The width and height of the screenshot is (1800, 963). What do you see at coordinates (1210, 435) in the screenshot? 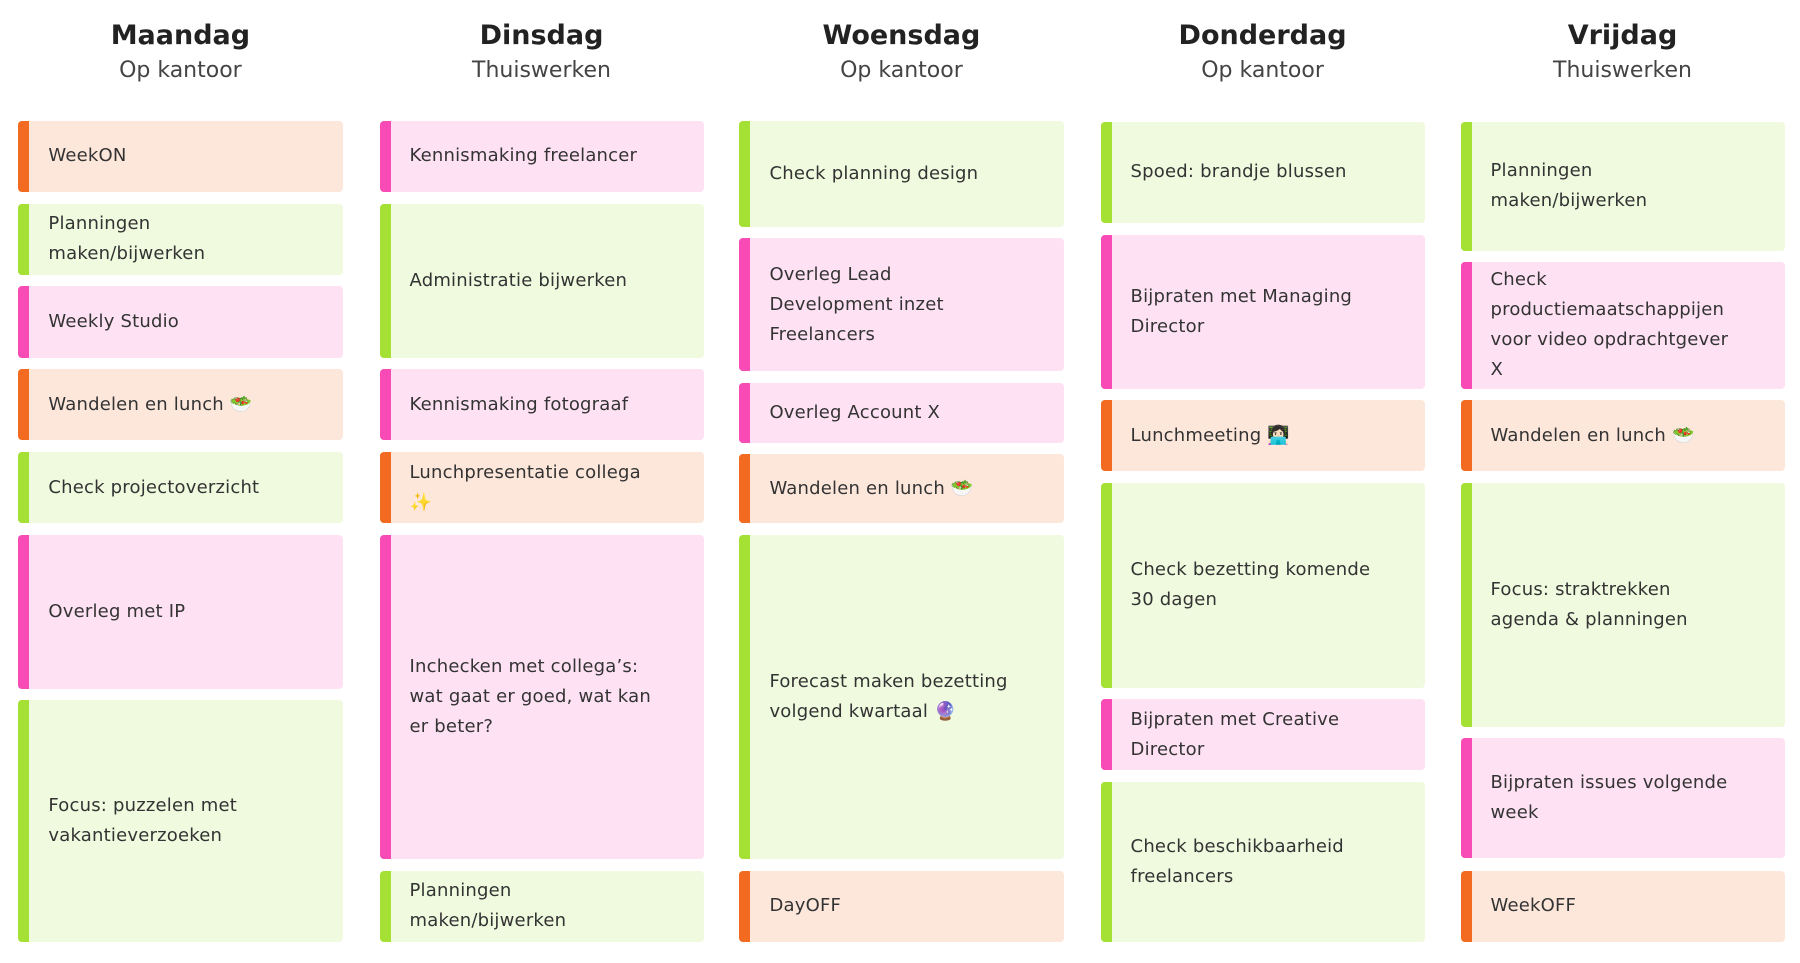
I see `card-text: Lunchmeeting 👩🏻‍💻` at bounding box center [1210, 435].